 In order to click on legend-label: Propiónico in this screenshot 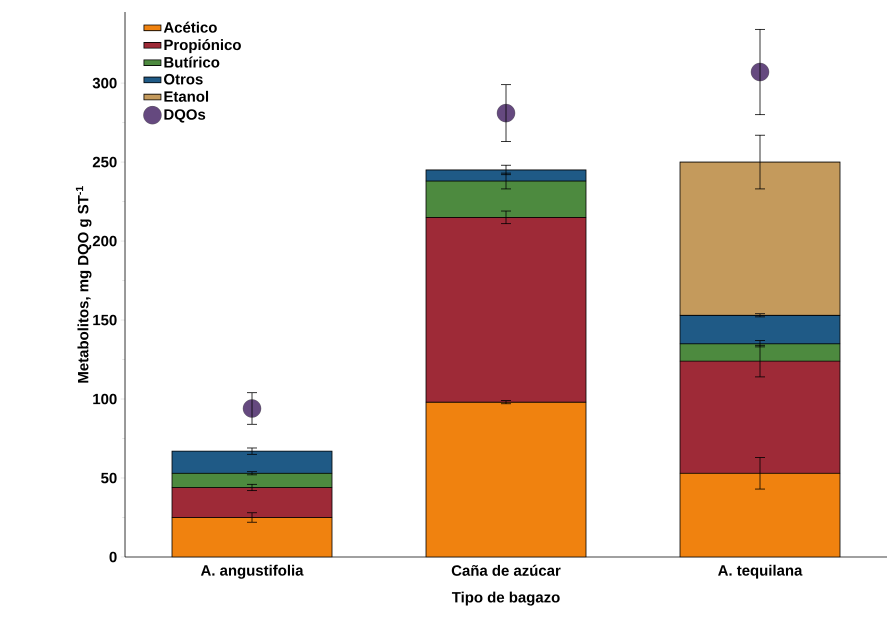, I will do `click(202, 46)`.